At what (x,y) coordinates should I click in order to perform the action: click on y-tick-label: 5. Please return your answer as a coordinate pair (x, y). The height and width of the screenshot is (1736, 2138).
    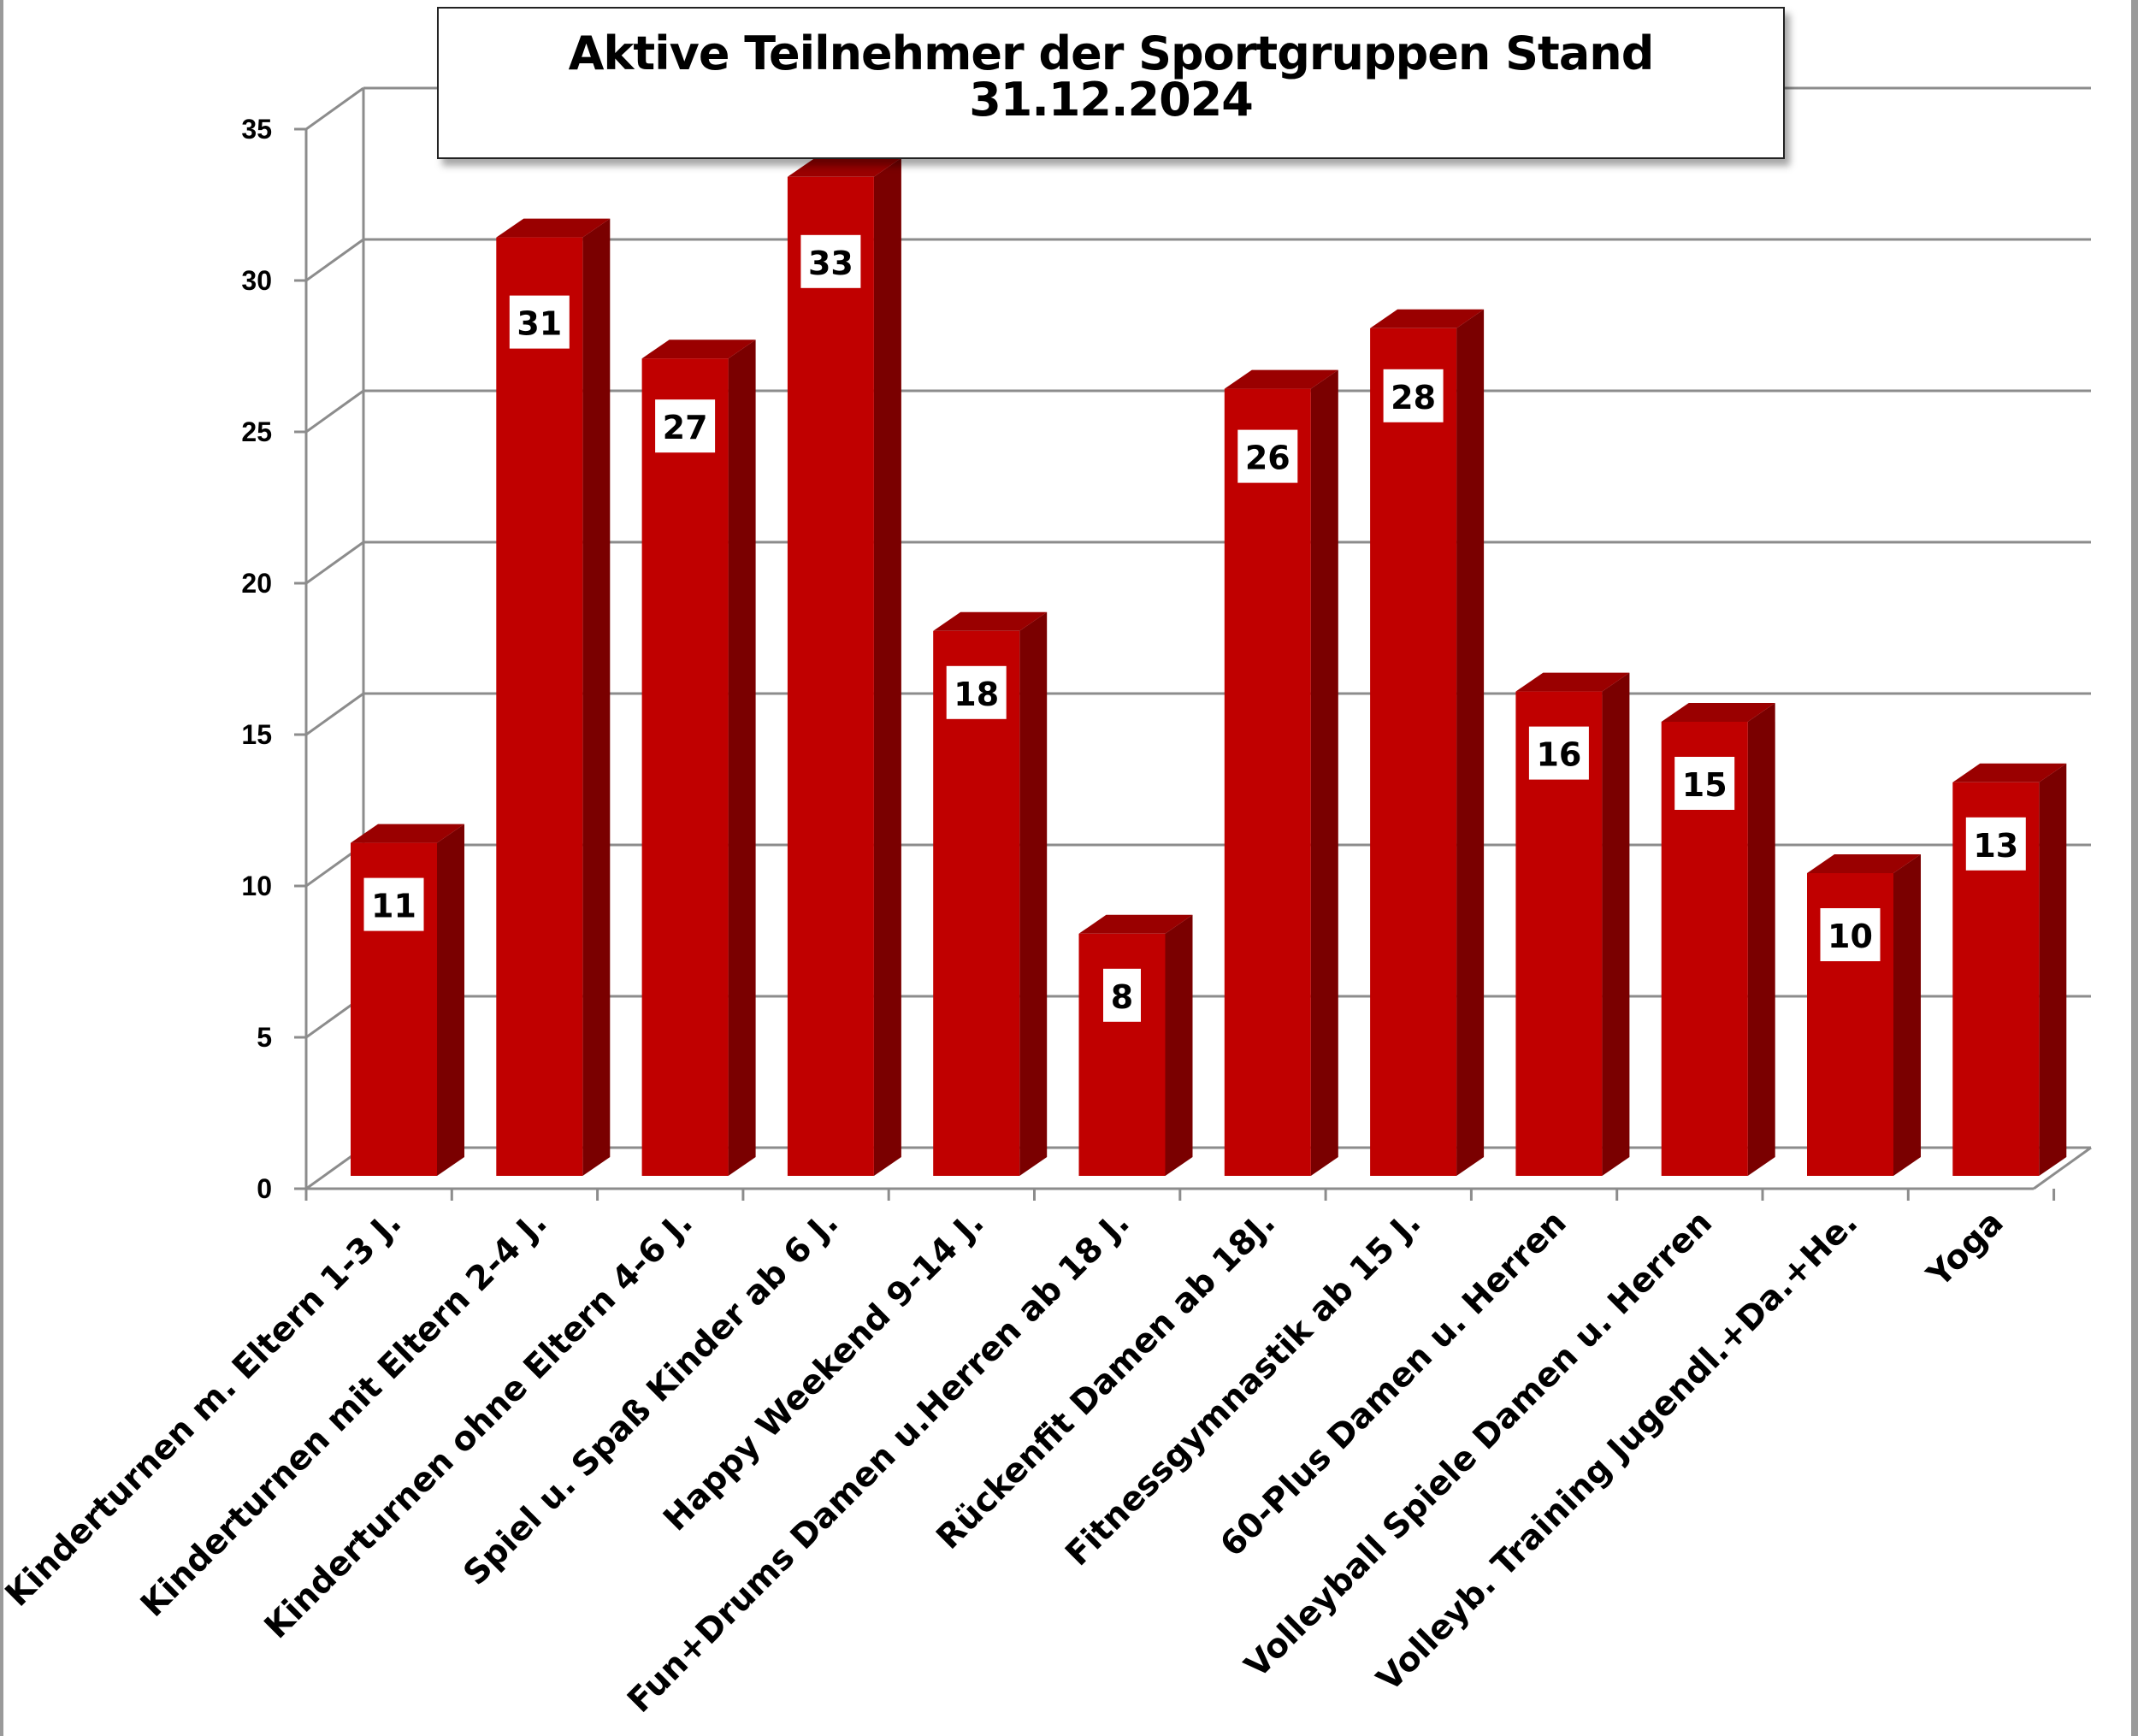
    Looking at the image, I should click on (264, 1038).